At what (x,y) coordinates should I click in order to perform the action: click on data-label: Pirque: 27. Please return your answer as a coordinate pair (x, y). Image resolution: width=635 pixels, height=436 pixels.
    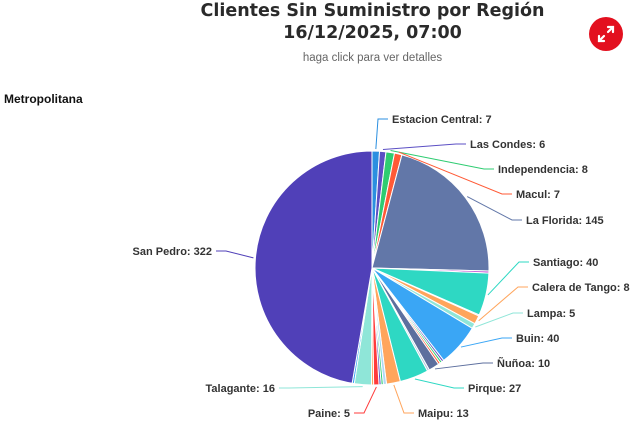
    Looking at the image, I should click on (494, 389).